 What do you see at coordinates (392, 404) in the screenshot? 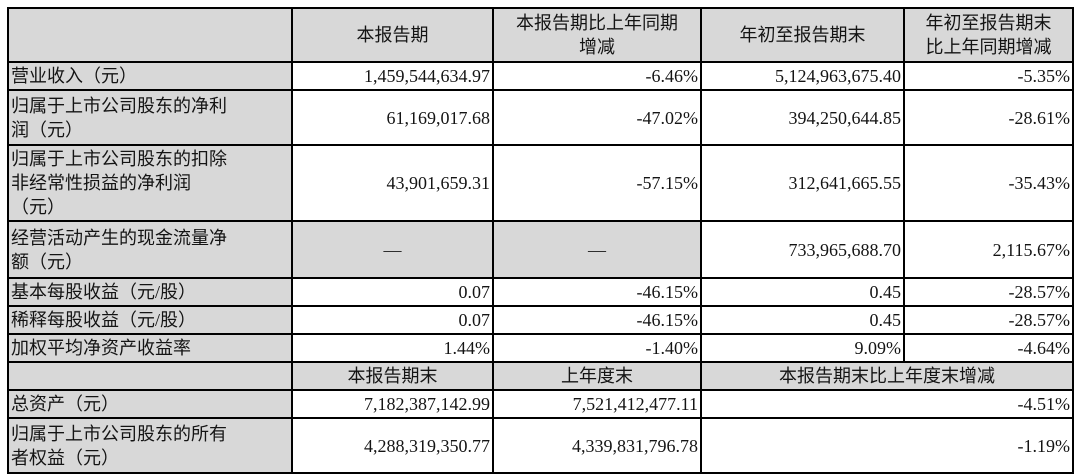
I see `cell-end-of-period: 7,182,387,142.99` at bounding box center [392, 404].